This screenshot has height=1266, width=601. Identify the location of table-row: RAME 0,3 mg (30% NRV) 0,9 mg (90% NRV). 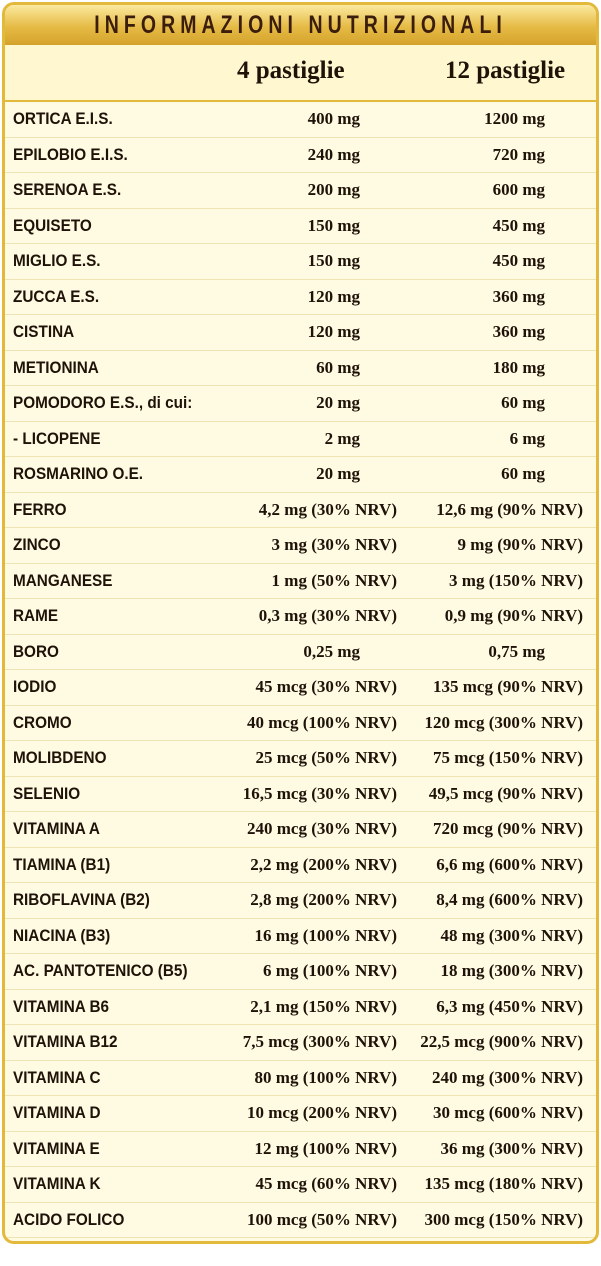
(300, 617).